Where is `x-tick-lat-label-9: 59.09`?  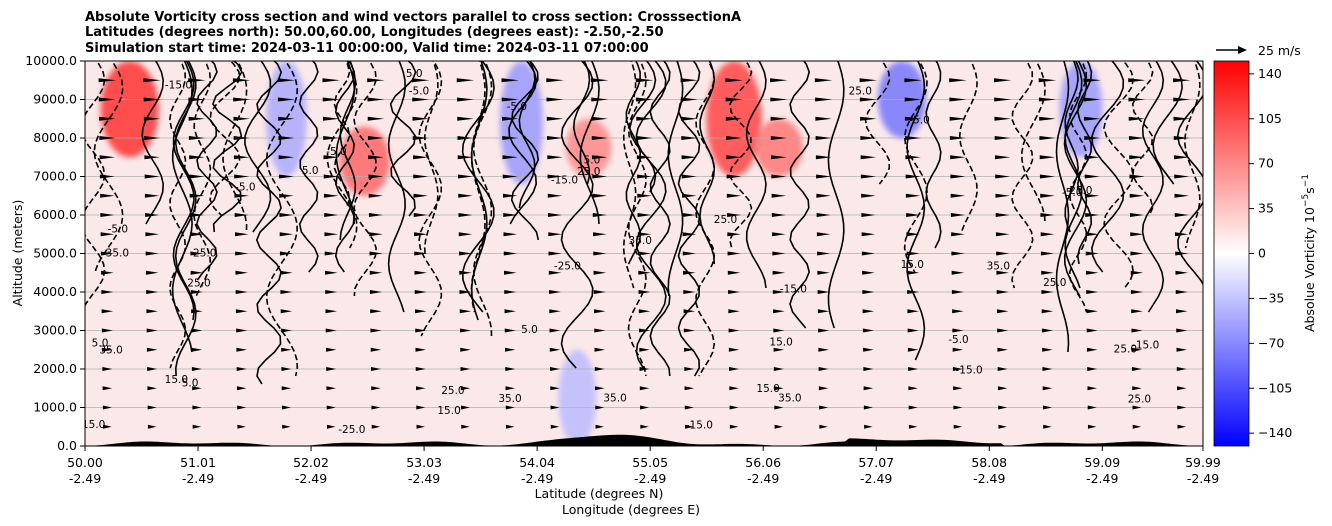 x-tick-lat-label-9: 59.09 is located at coordinates (1102, 462).